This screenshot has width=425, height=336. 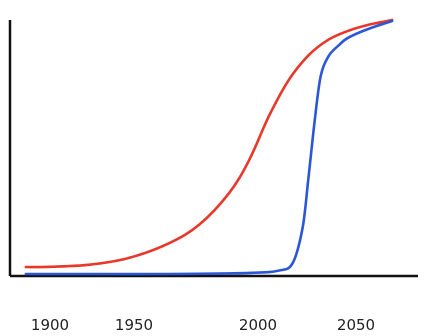 What do you see at coordinates (203, 325) in the screenshot?
I see `x-tick-labels: 1900 1950 2000 2050` at bounding box center [203, 325].